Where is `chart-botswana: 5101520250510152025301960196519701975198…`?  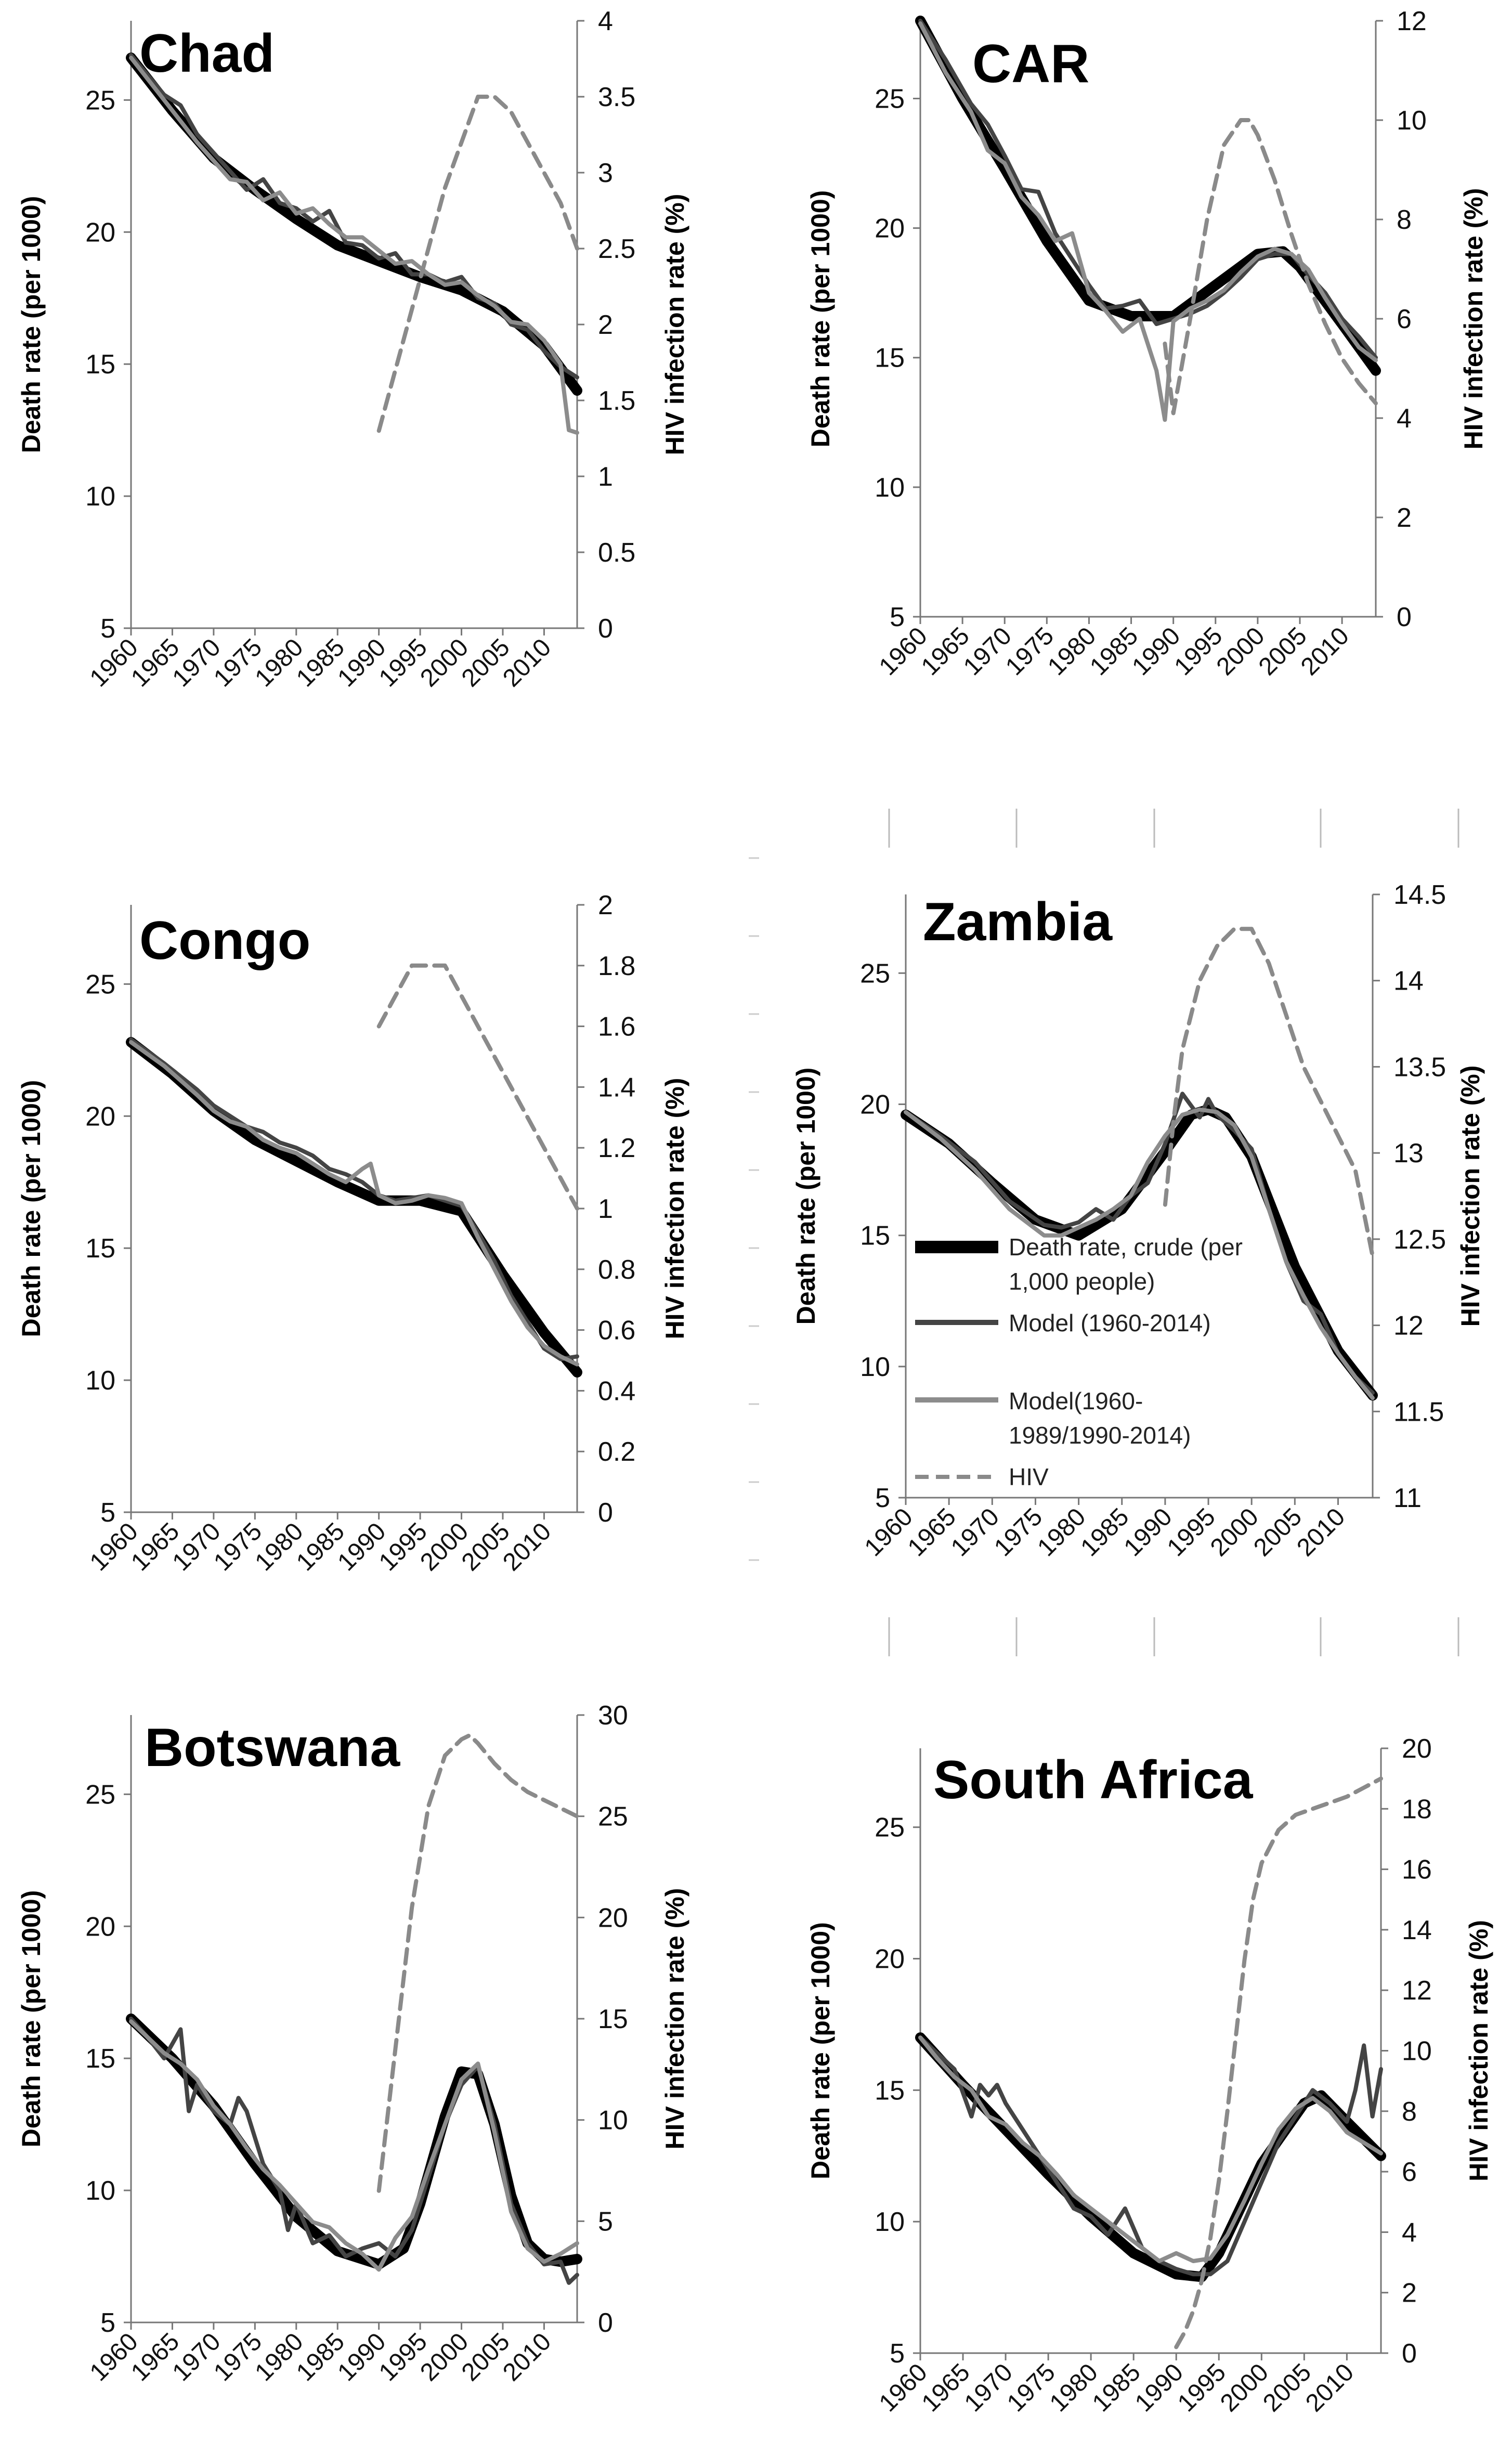 chart-botswana: 5101520250510152025301960196519701975198… is located at coordinates (353, 2043).